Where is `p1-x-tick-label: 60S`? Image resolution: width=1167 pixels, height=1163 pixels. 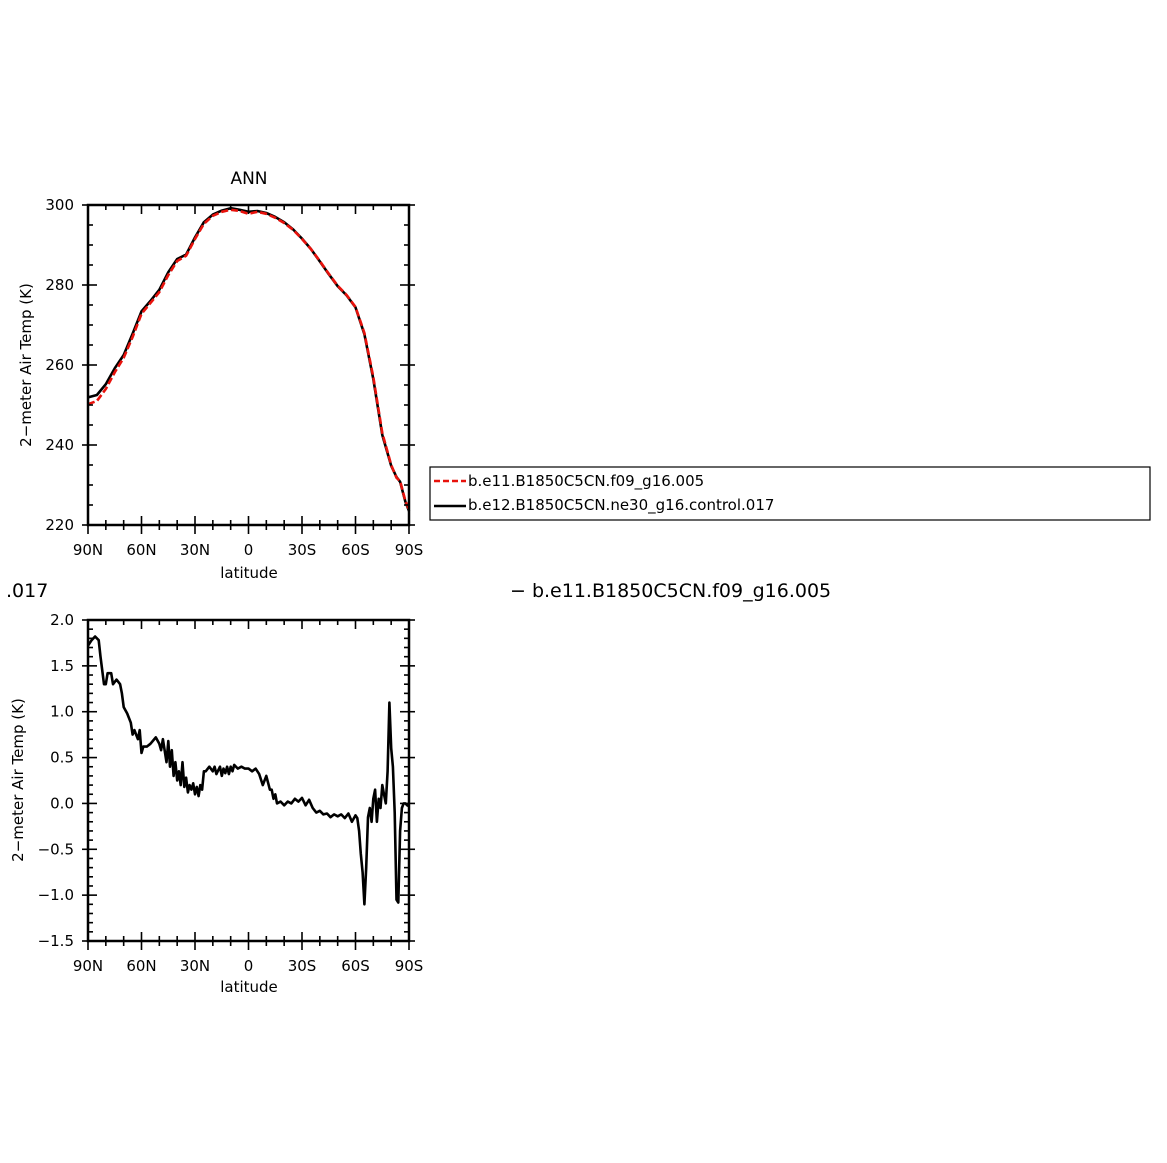 p1-x-tick-label: 60S is located at coordinates (355, 550).